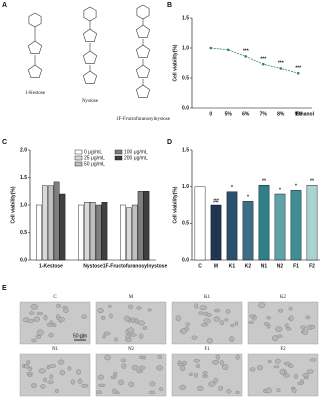 The width and height of the screenshot is (325, 400). What do you see at coordinates (305, 114) in the screenshot?
I see `x-axis-label: Ethanol` at bounding box center [305, 114].